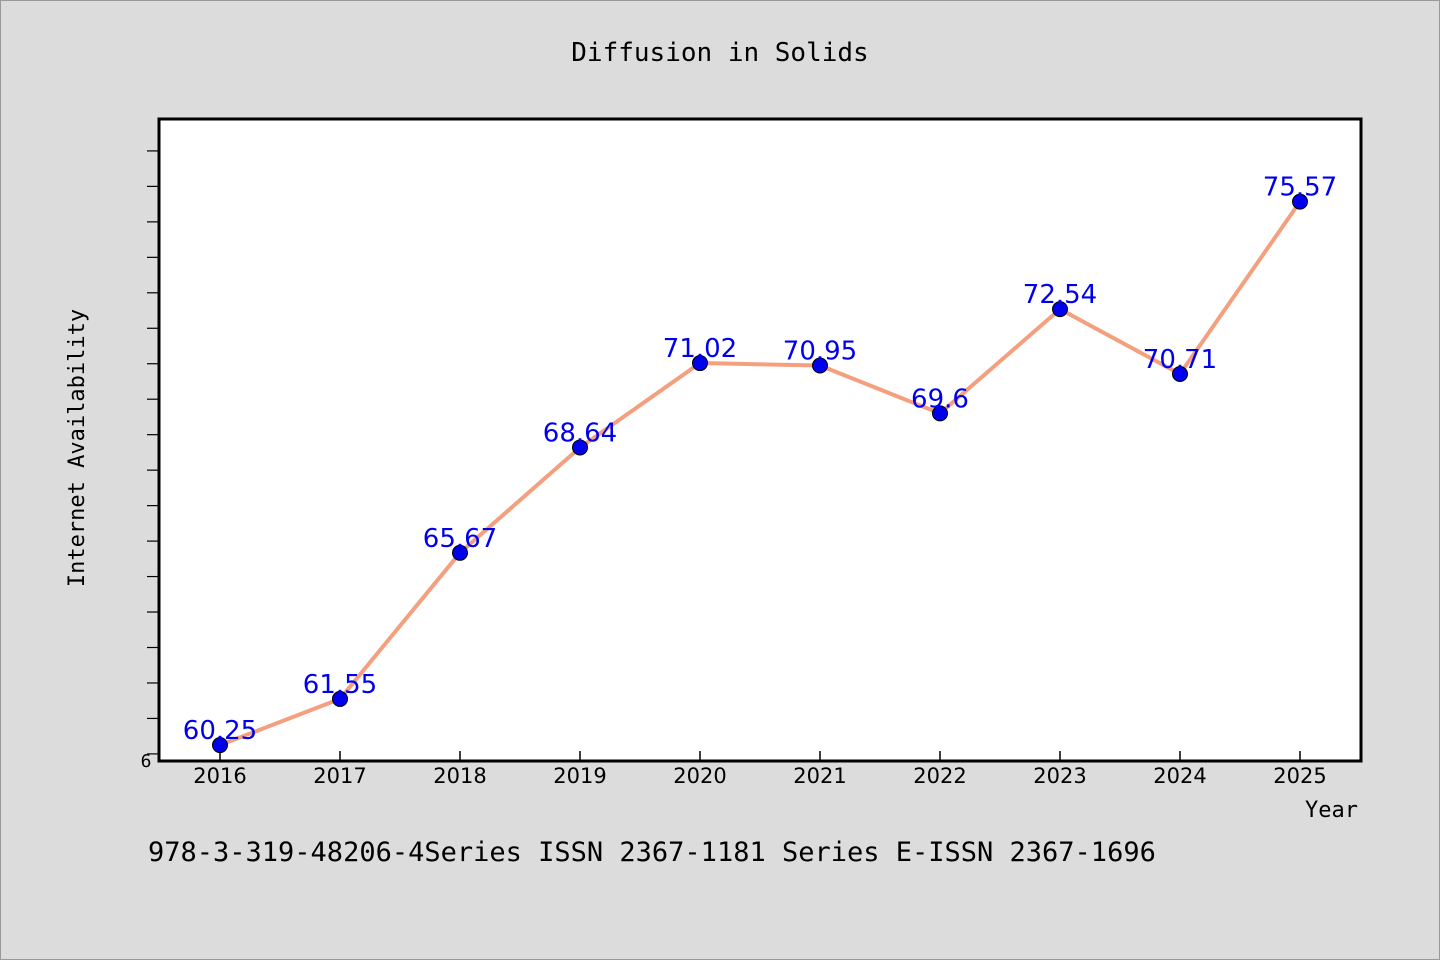 The height and width of the screenshot is (960, 1440). I want to click on x-tick-label: 2016, so click(219, 776).